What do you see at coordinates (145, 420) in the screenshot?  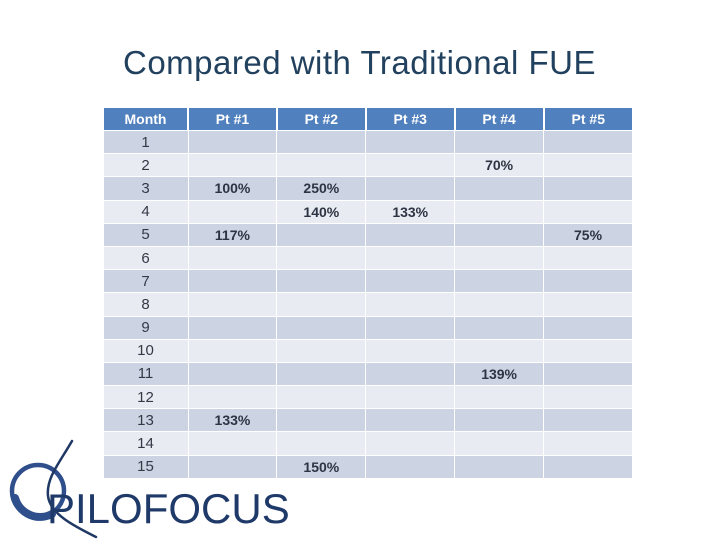 I see `month-cell: 13` at bounding box center [145, 420].